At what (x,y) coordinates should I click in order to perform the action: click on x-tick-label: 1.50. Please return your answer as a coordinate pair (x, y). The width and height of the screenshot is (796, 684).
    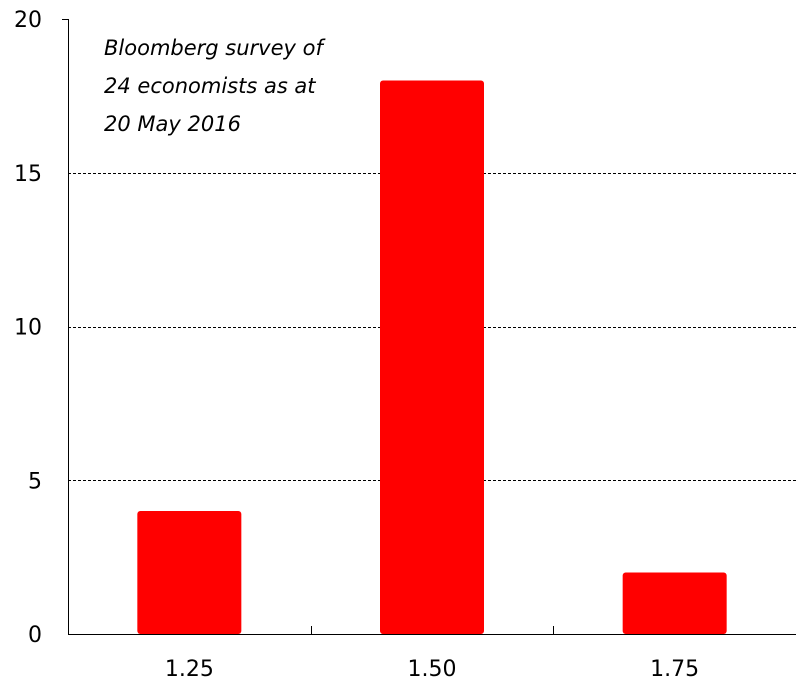
    Looking at the image, I should click on (432, 669).